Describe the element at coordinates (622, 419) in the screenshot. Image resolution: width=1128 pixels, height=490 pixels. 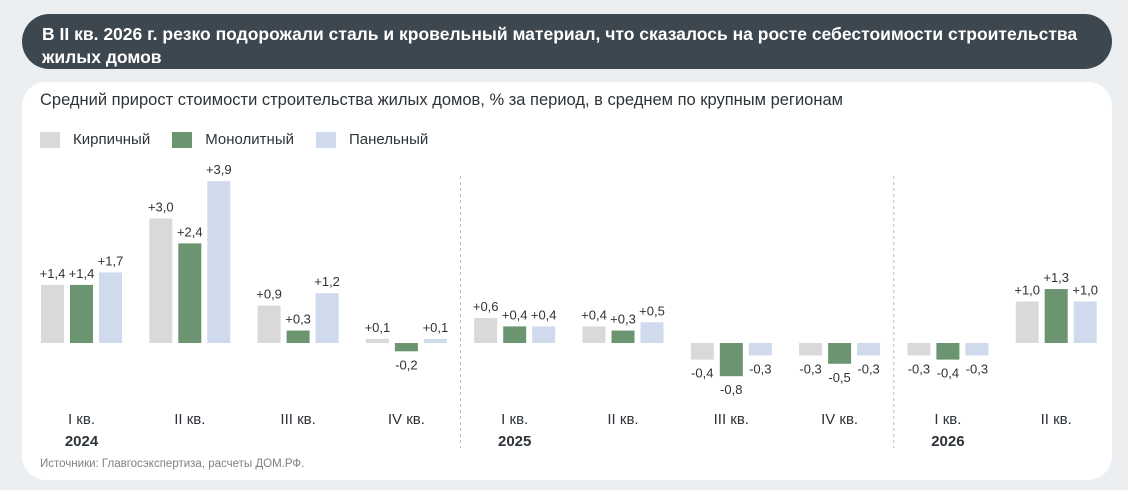
I see `category-label-6: II кв.` at that location.